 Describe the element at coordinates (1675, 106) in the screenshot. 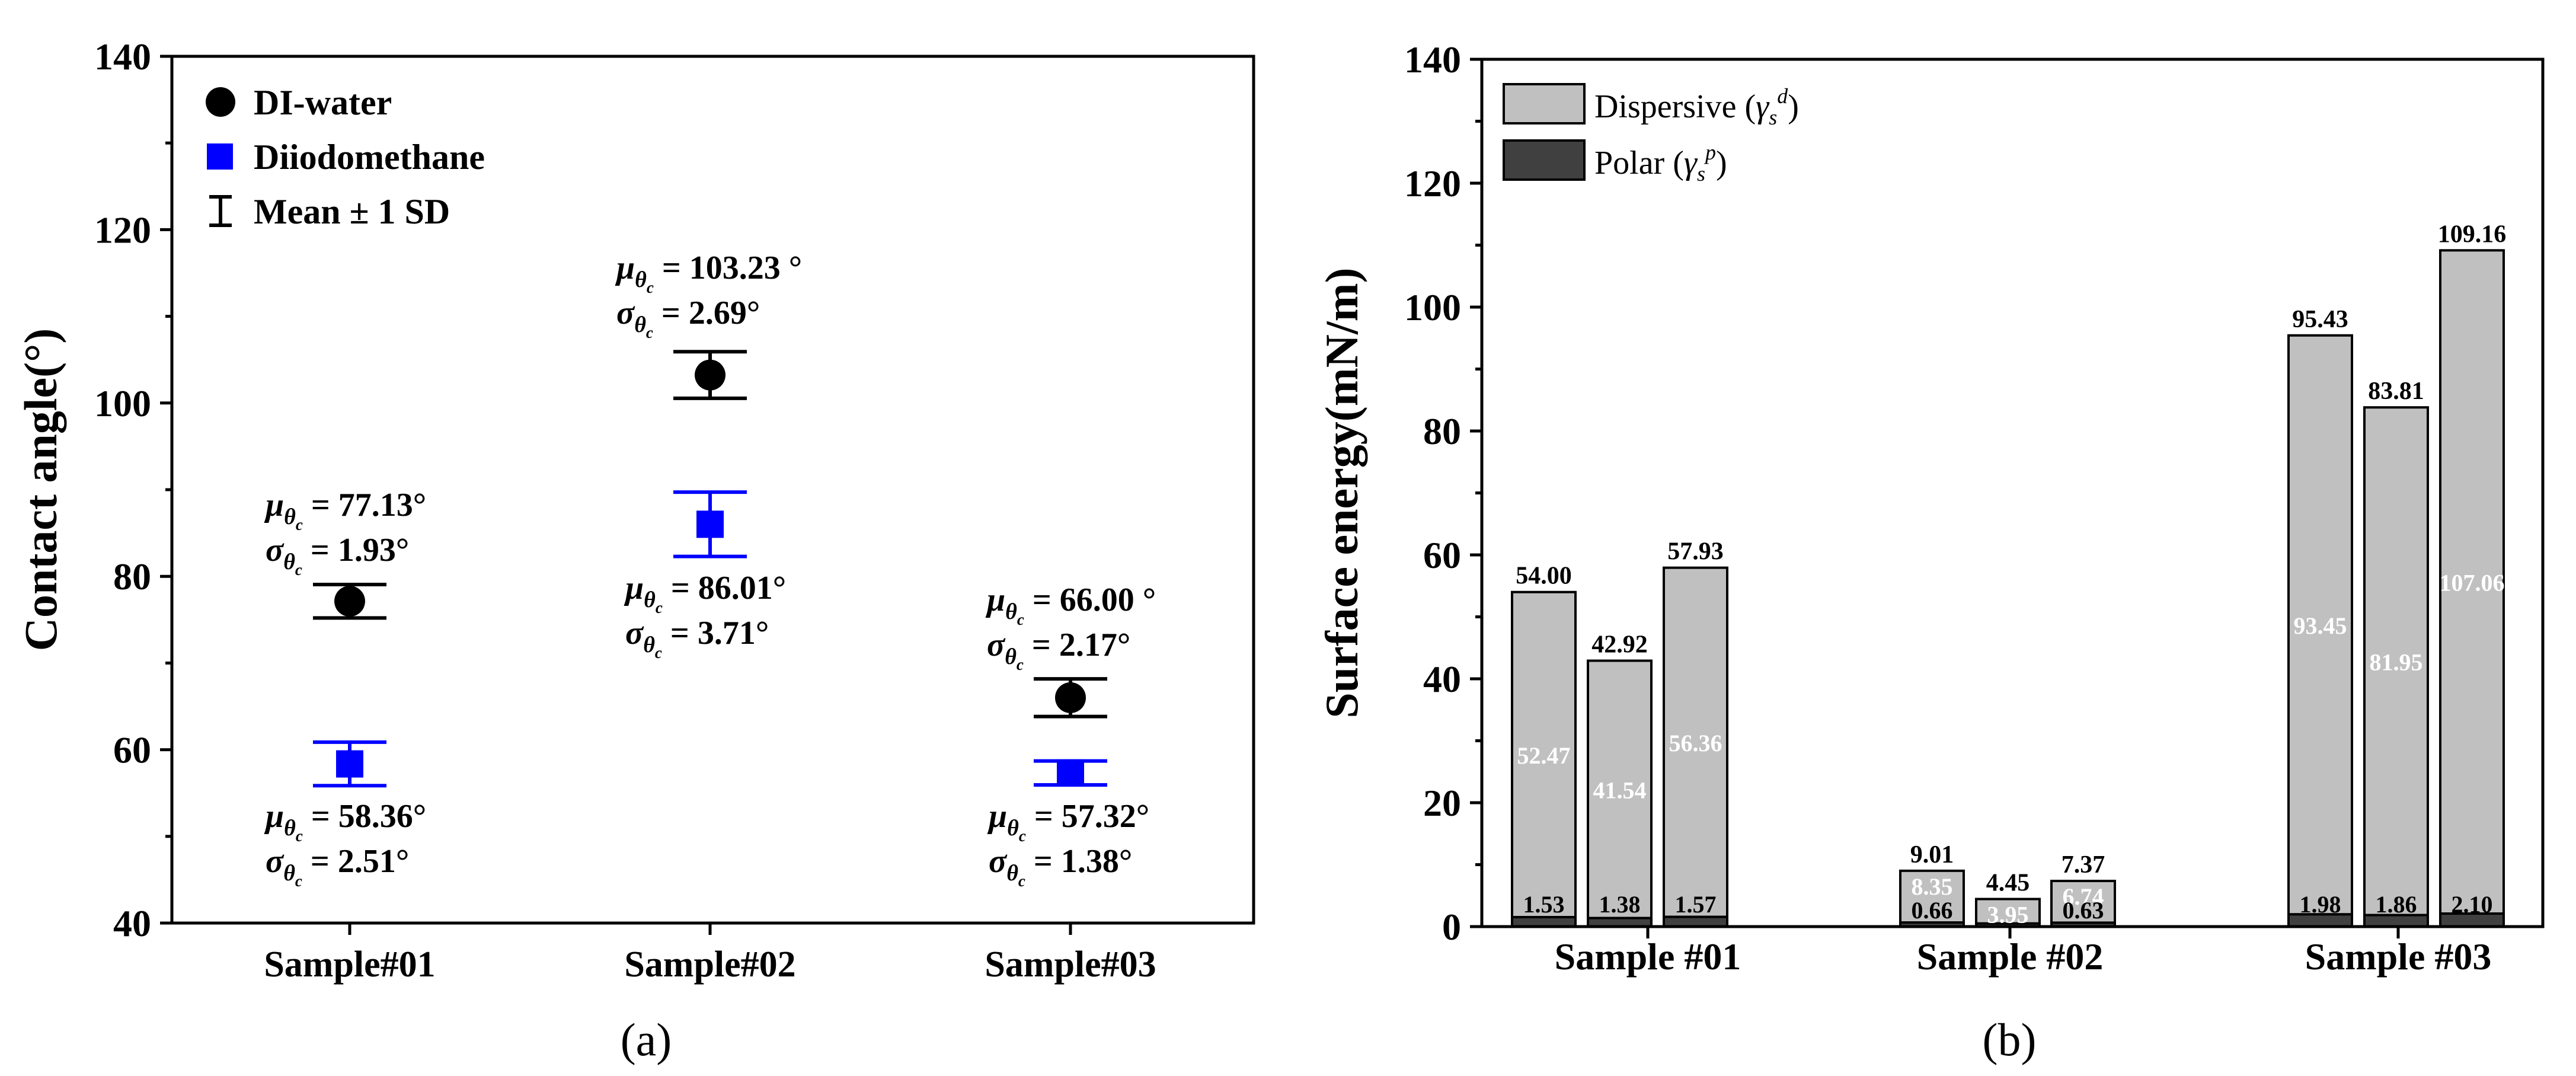

I see `legend-text: Dispersive (` at that location.